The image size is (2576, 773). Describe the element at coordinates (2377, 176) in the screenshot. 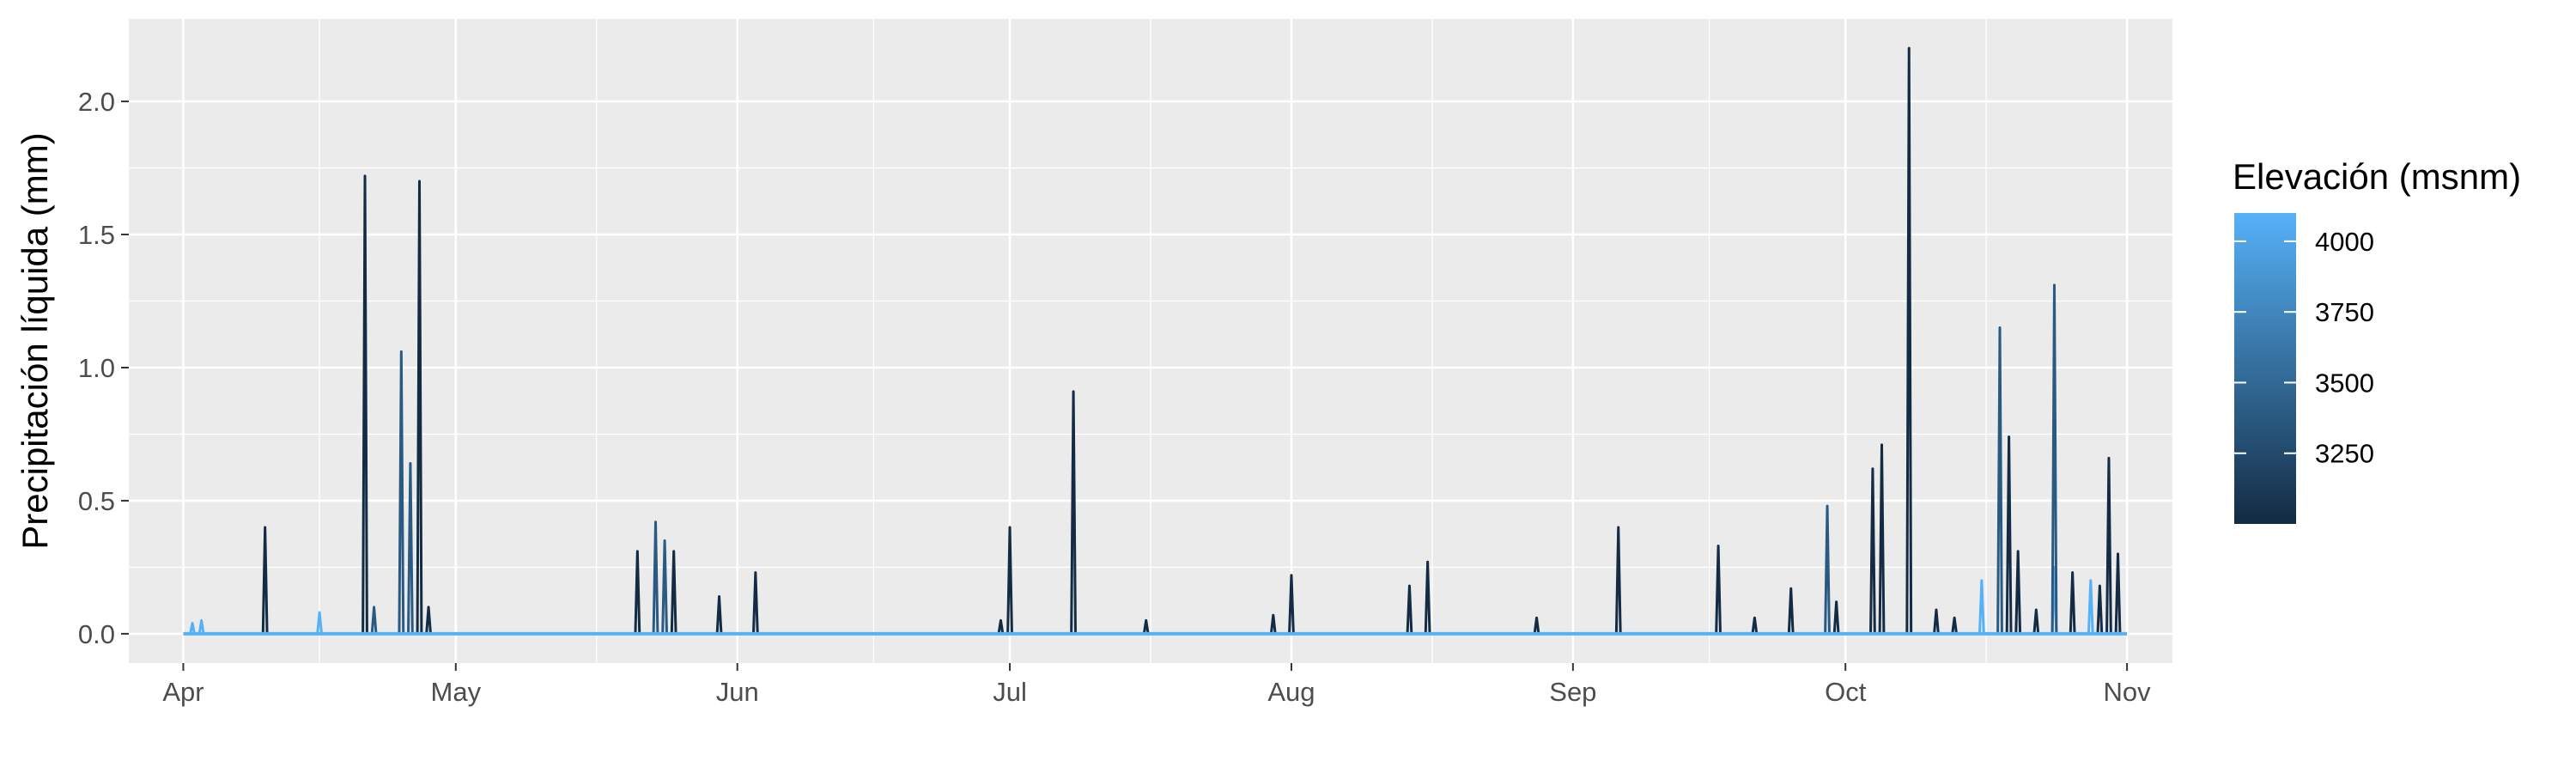

I see `legend-title: Elevación (msnm)` at that location.